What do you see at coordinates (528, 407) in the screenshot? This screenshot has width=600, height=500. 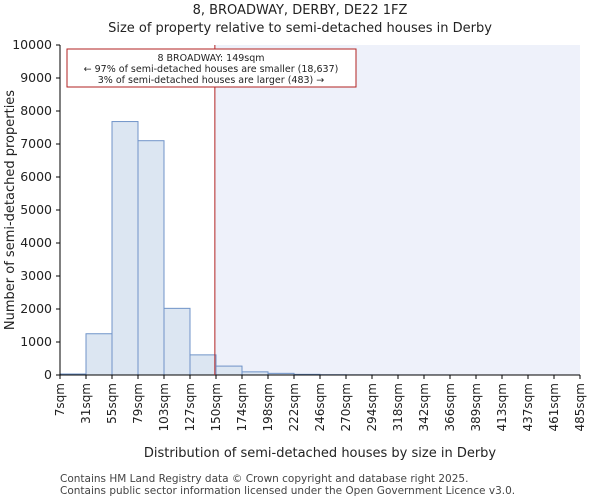 I see `x-tick-label: 437sqm` at bounding box center [528, 407].